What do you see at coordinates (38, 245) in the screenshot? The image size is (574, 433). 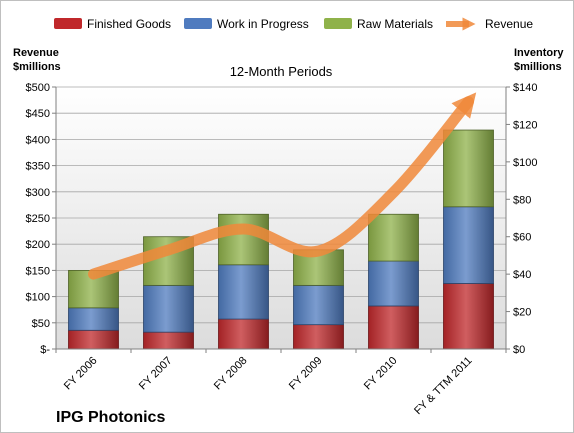 I see `left-tick-label: $200` at bounding box center [38, 245].